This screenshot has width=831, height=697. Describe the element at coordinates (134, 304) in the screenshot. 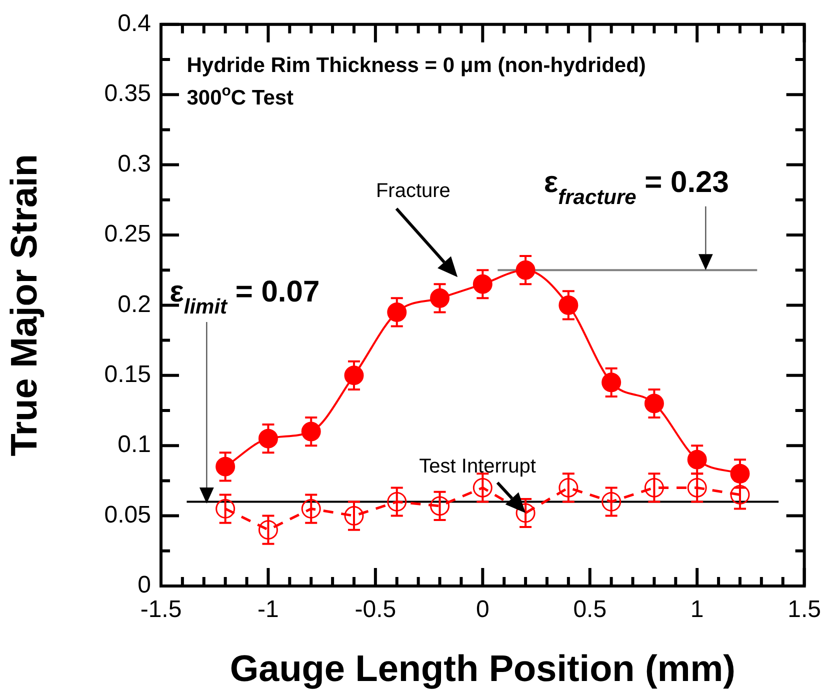

I see `y-tick-label: 0.2` at that location.